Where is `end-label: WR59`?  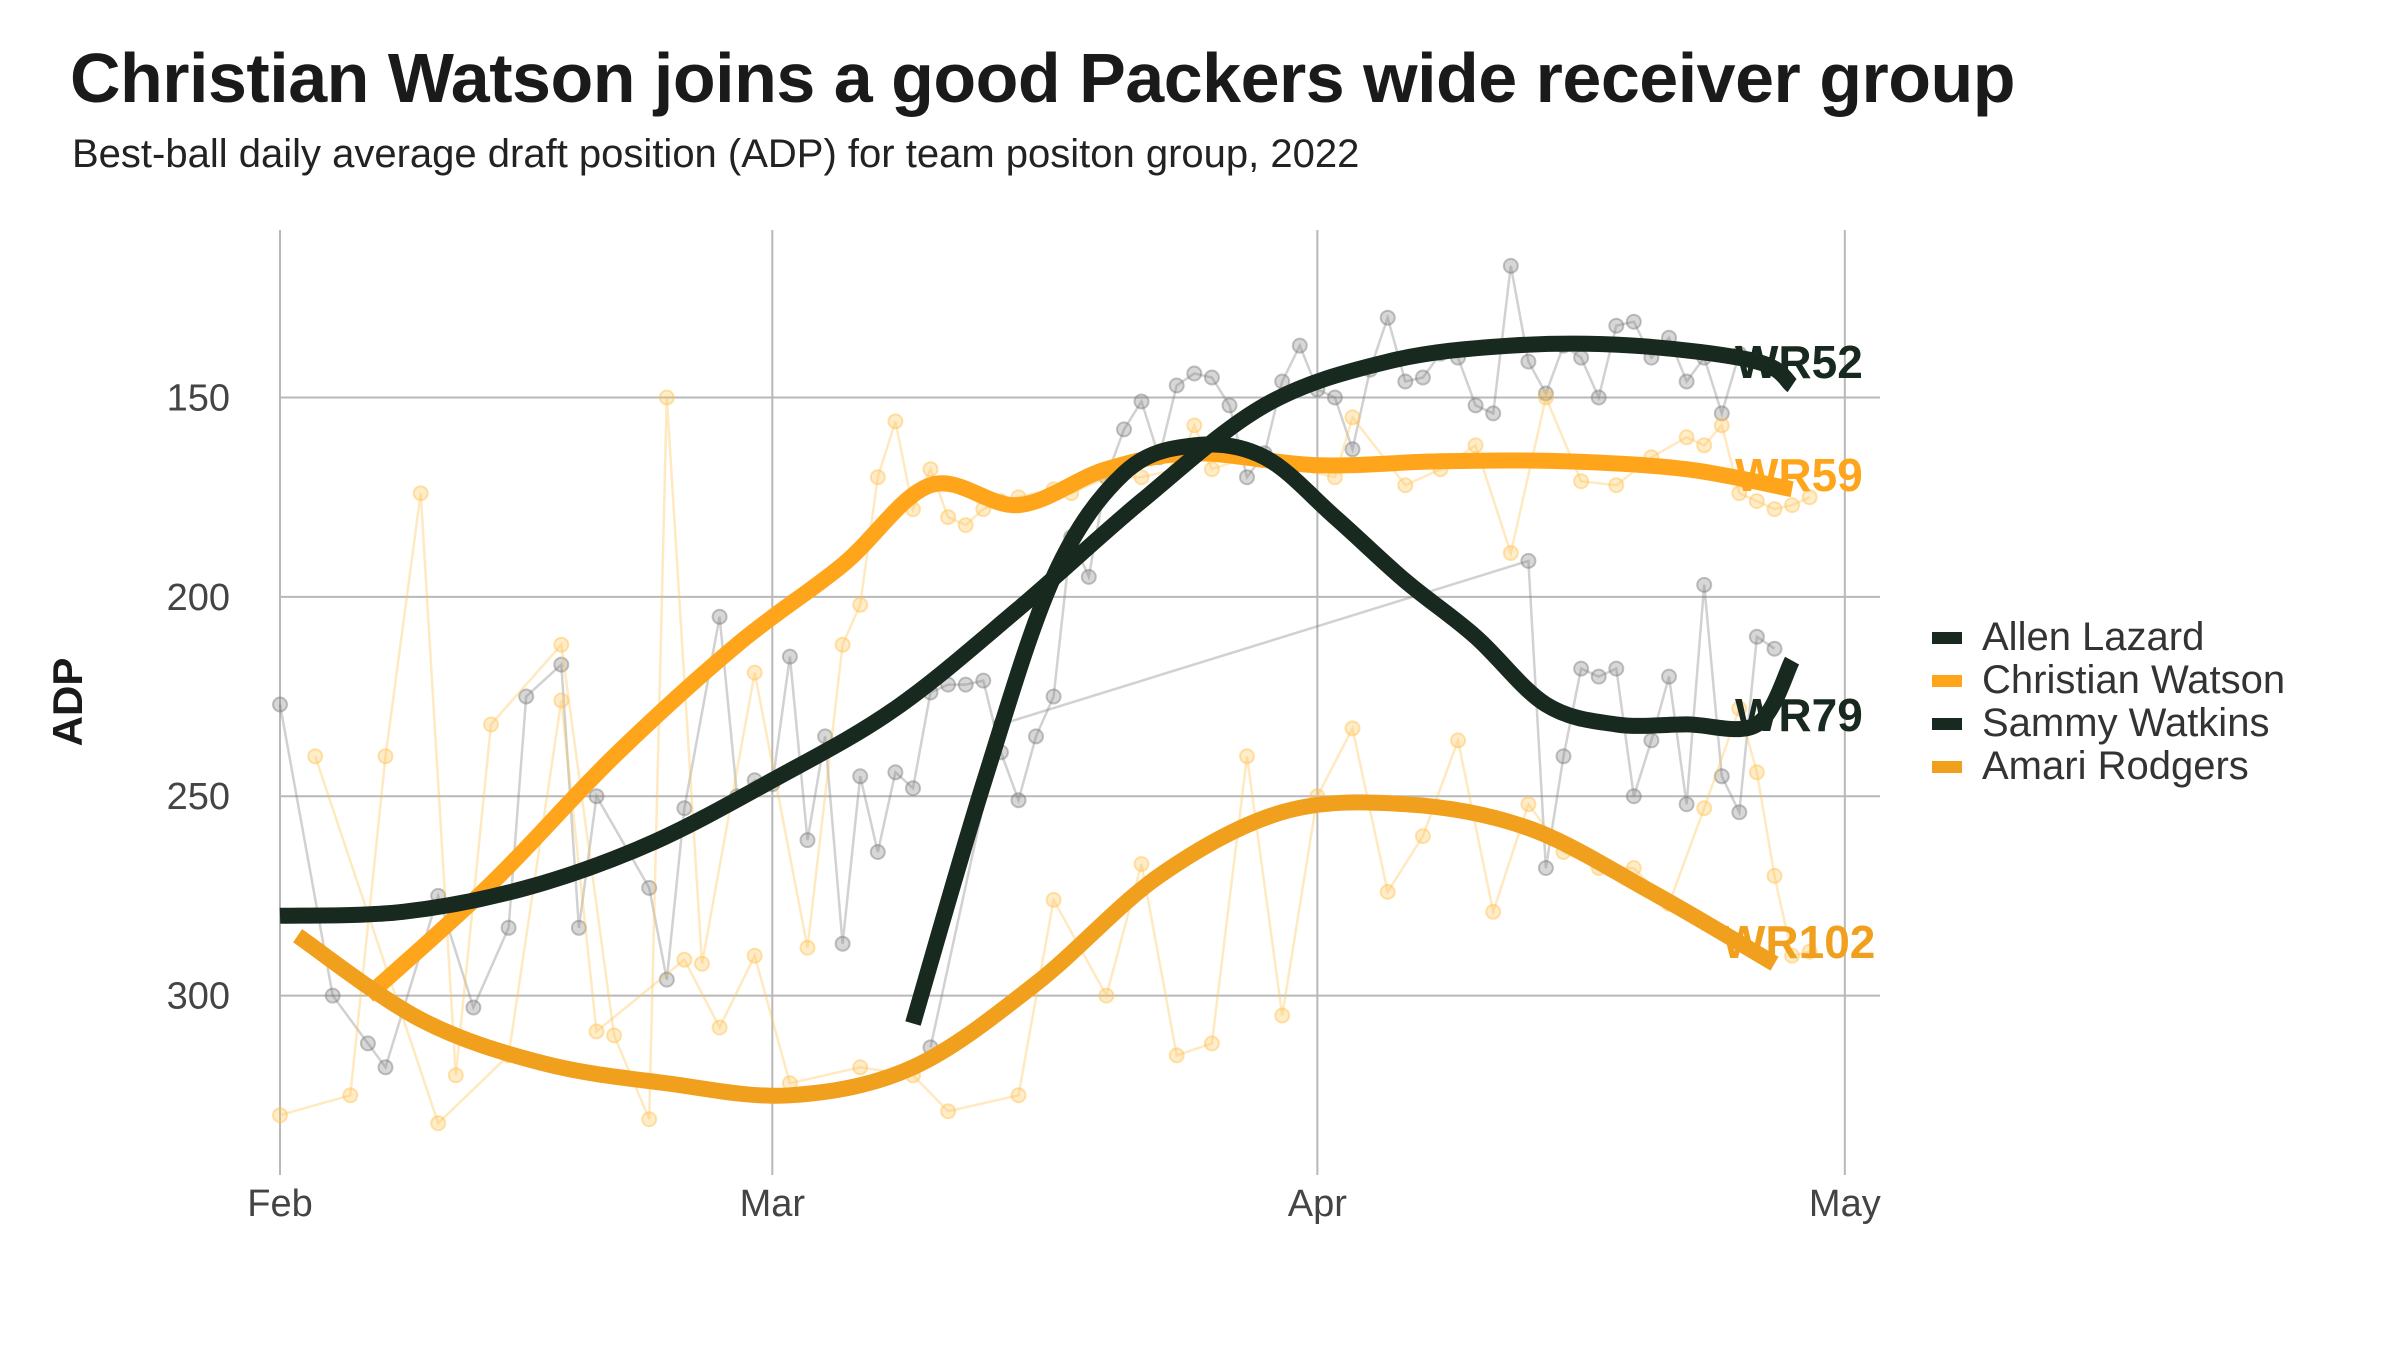
end-label: WR59 is located at coordinates (1799, 475).